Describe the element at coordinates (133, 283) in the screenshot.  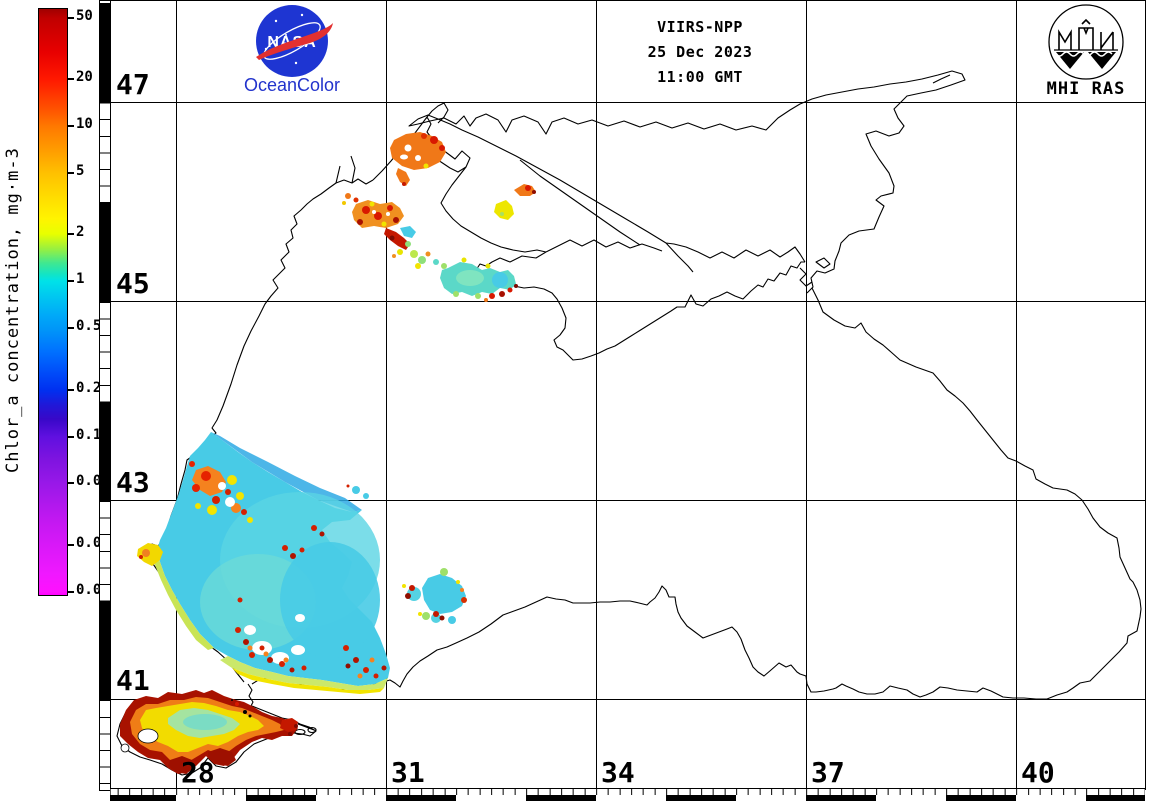
I see `lat-label-45: 45` at that location.